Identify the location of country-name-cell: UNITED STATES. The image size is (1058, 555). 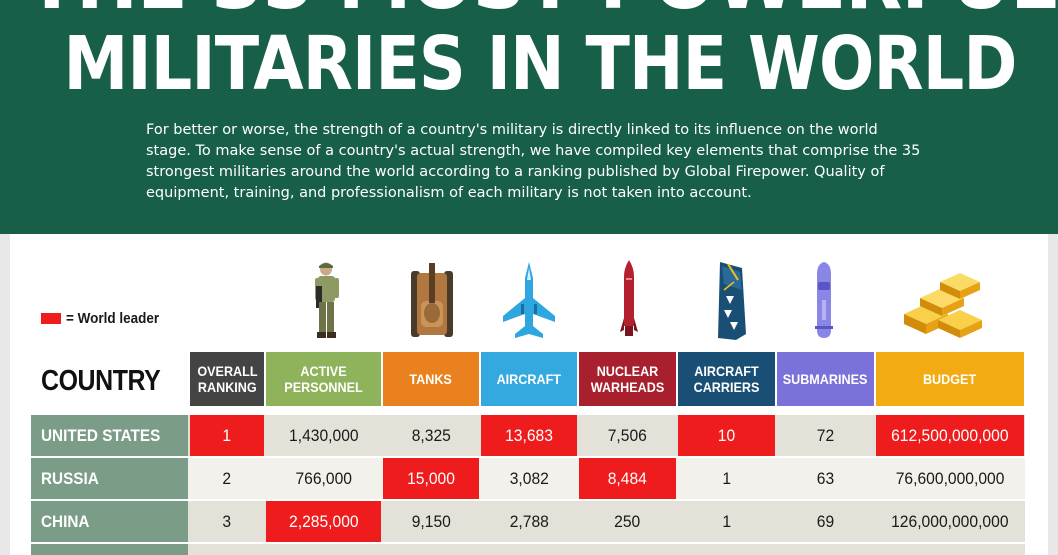
(109, 435).